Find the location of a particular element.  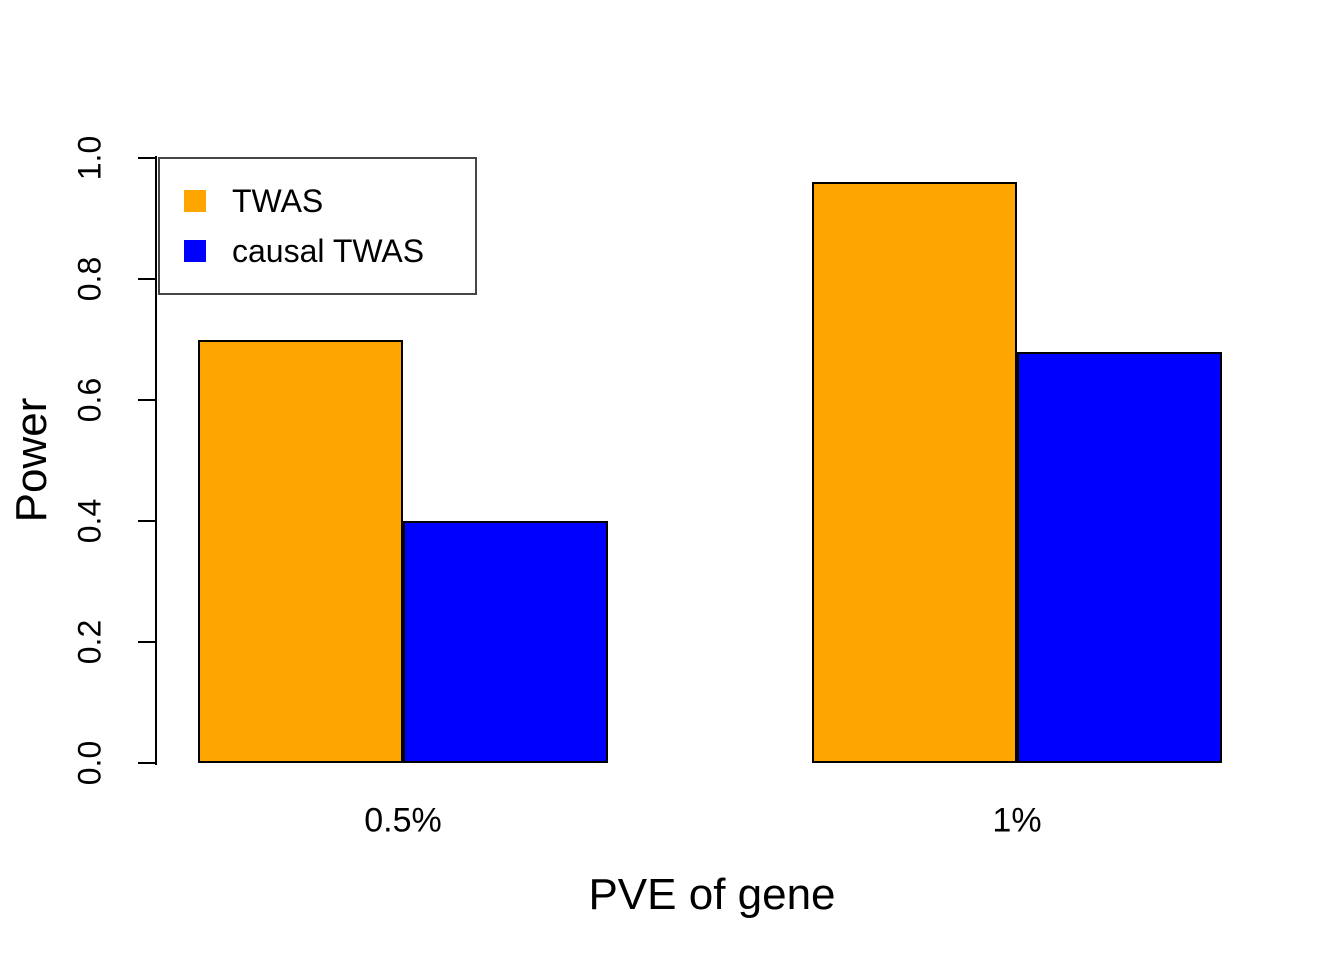

y-tick-label: 0.6 is located at coordinates (89, 400).